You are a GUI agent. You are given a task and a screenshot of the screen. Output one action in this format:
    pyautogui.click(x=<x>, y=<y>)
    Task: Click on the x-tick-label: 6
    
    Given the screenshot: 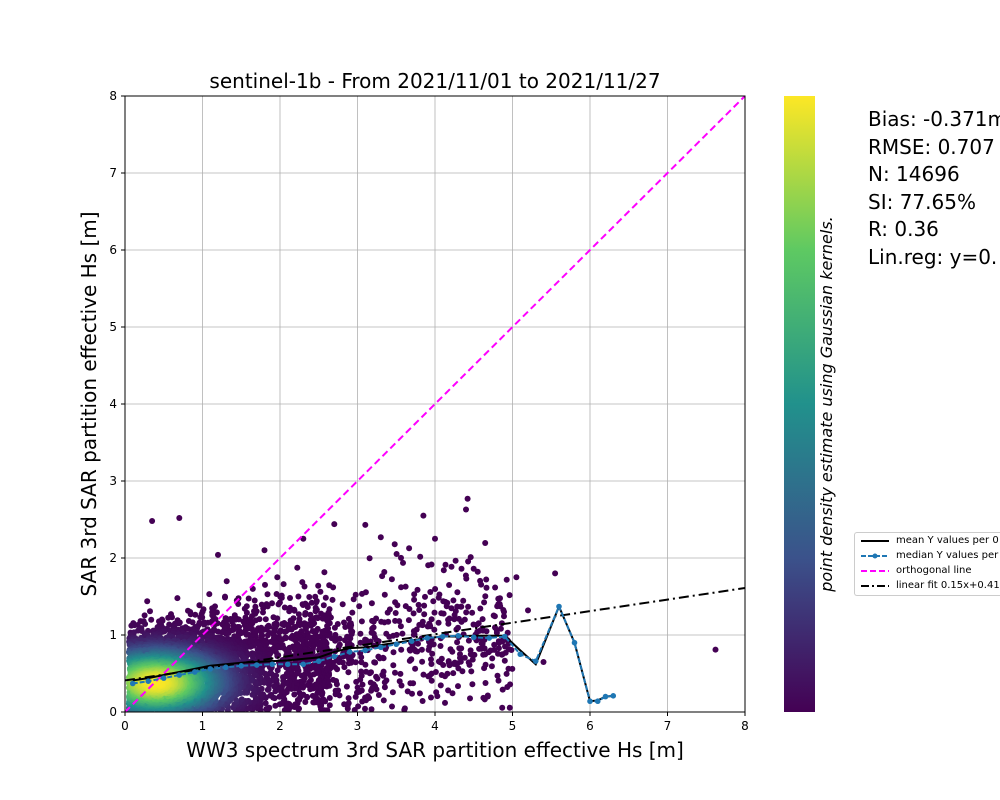 What is the action you would take?
    pyautogui.click(x=590, y=726)
    